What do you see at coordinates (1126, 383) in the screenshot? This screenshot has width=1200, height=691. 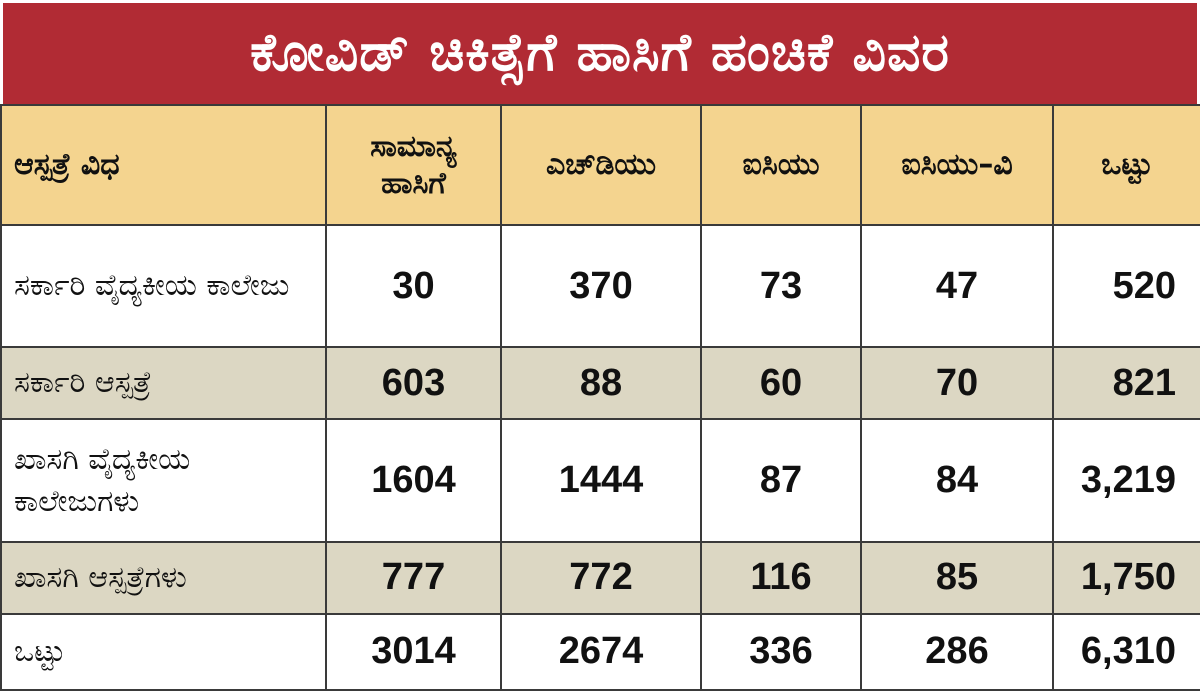 I see `cell-total: 821` at bounding box center [1126, 383].